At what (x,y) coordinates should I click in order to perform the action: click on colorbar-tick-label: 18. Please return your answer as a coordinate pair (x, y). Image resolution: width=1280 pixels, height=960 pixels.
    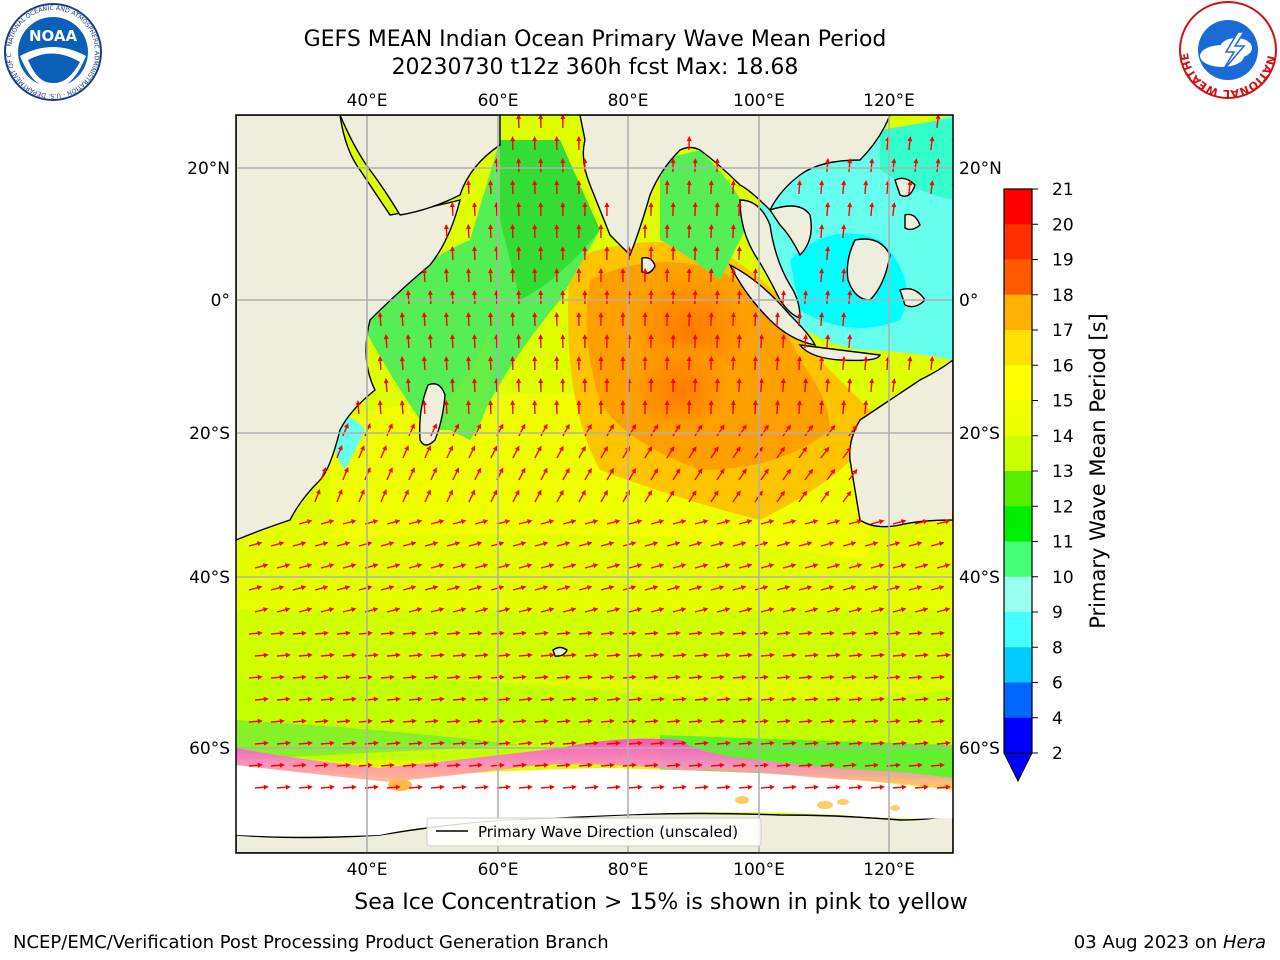
    Looking at the image, I should click on (1063, 296).